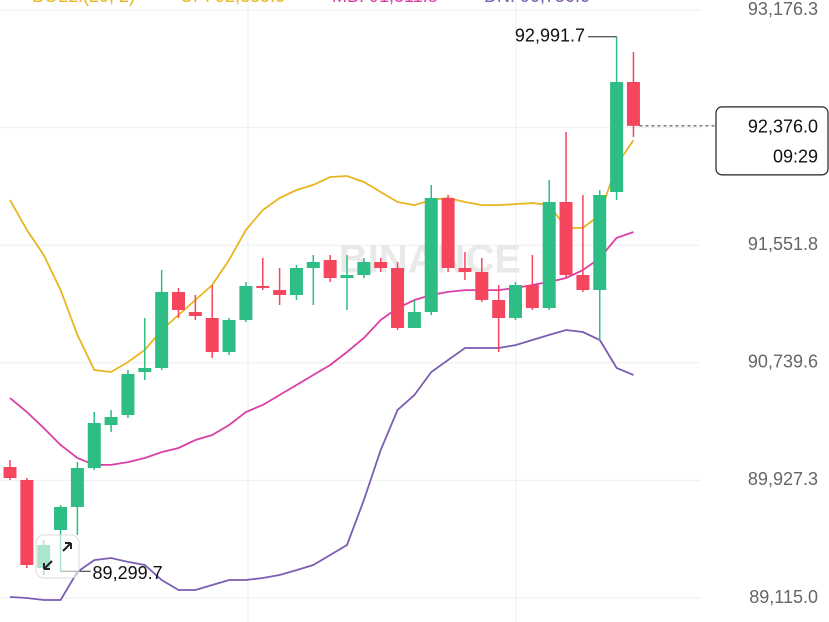 This screenshot has height=622, width=829. I want to click on legend-entry: UP: 92,335.0, so click(232, 3).